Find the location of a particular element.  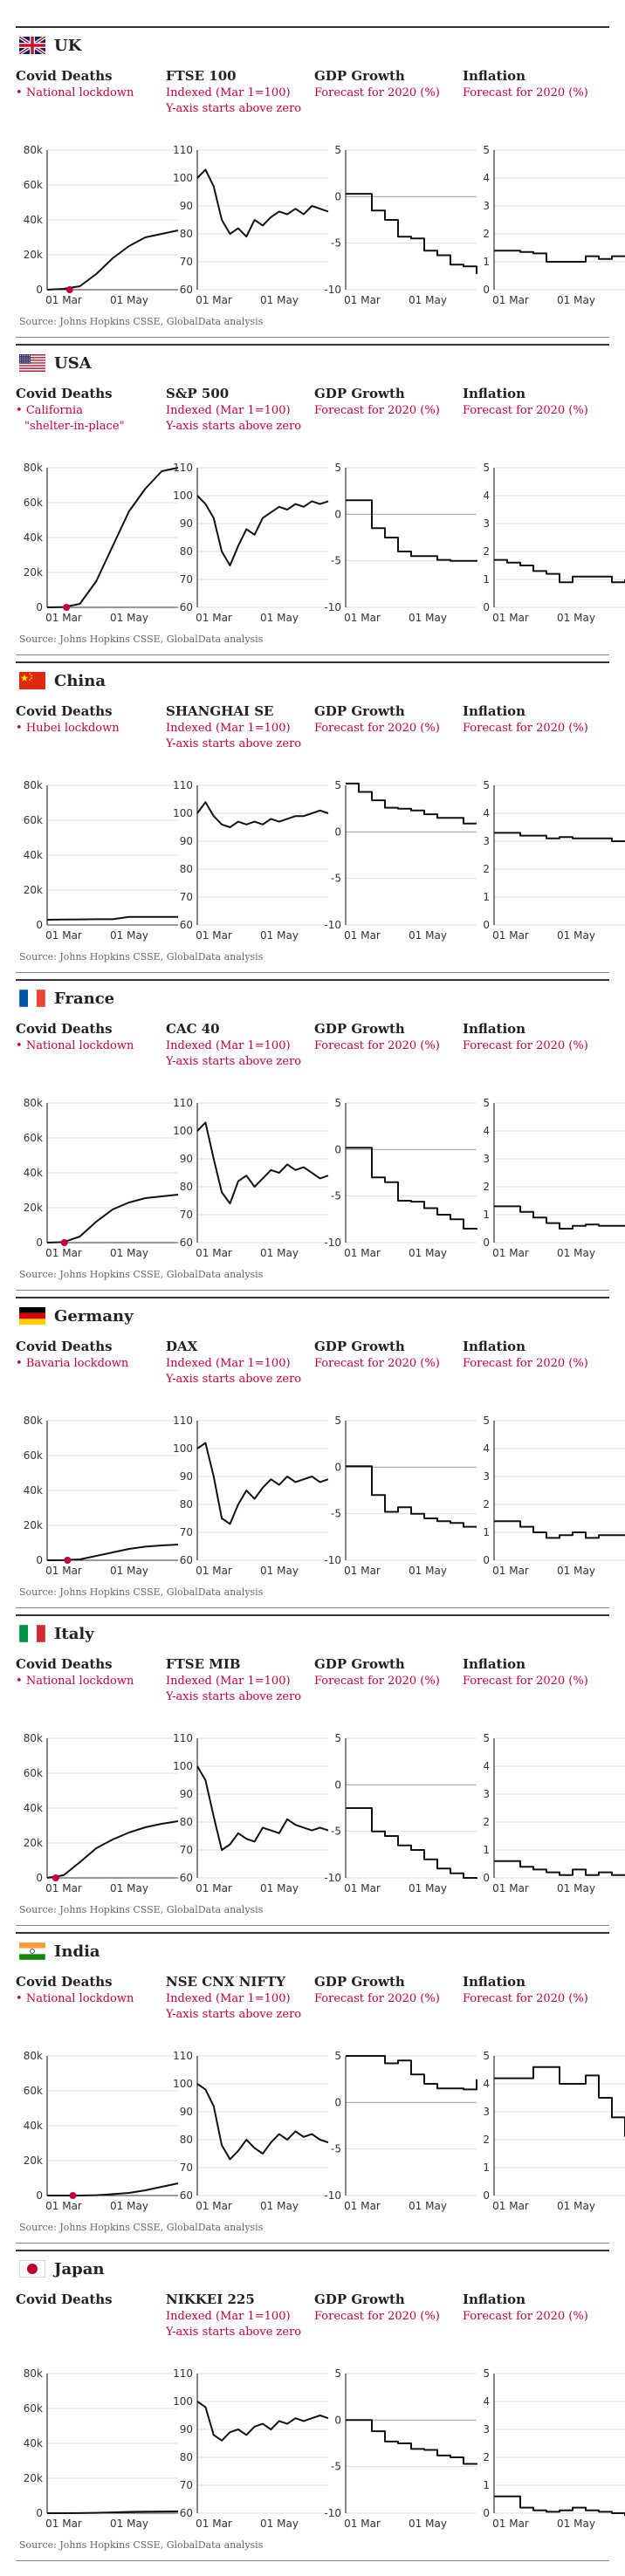

country-name: Japan is located at coordinates (79, 2268).